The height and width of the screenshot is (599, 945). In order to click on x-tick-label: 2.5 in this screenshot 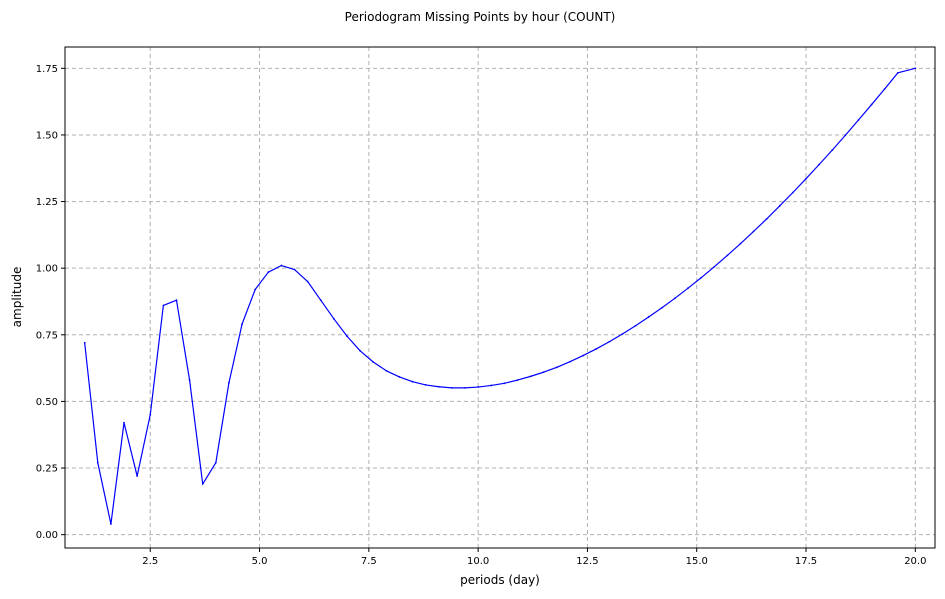, I will do `click(150, 561)`.